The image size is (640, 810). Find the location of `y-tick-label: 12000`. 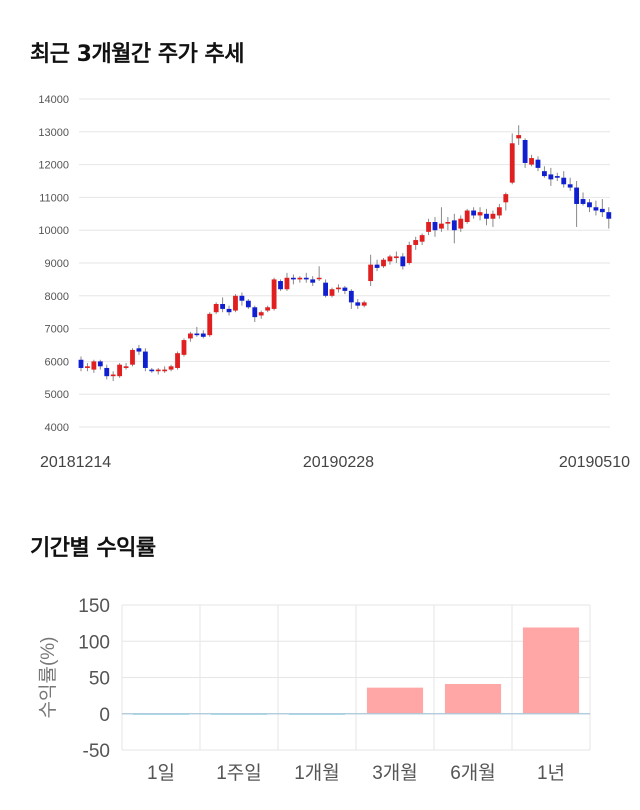

y-tick-label: 12000 is located at coordinates (53, 166).